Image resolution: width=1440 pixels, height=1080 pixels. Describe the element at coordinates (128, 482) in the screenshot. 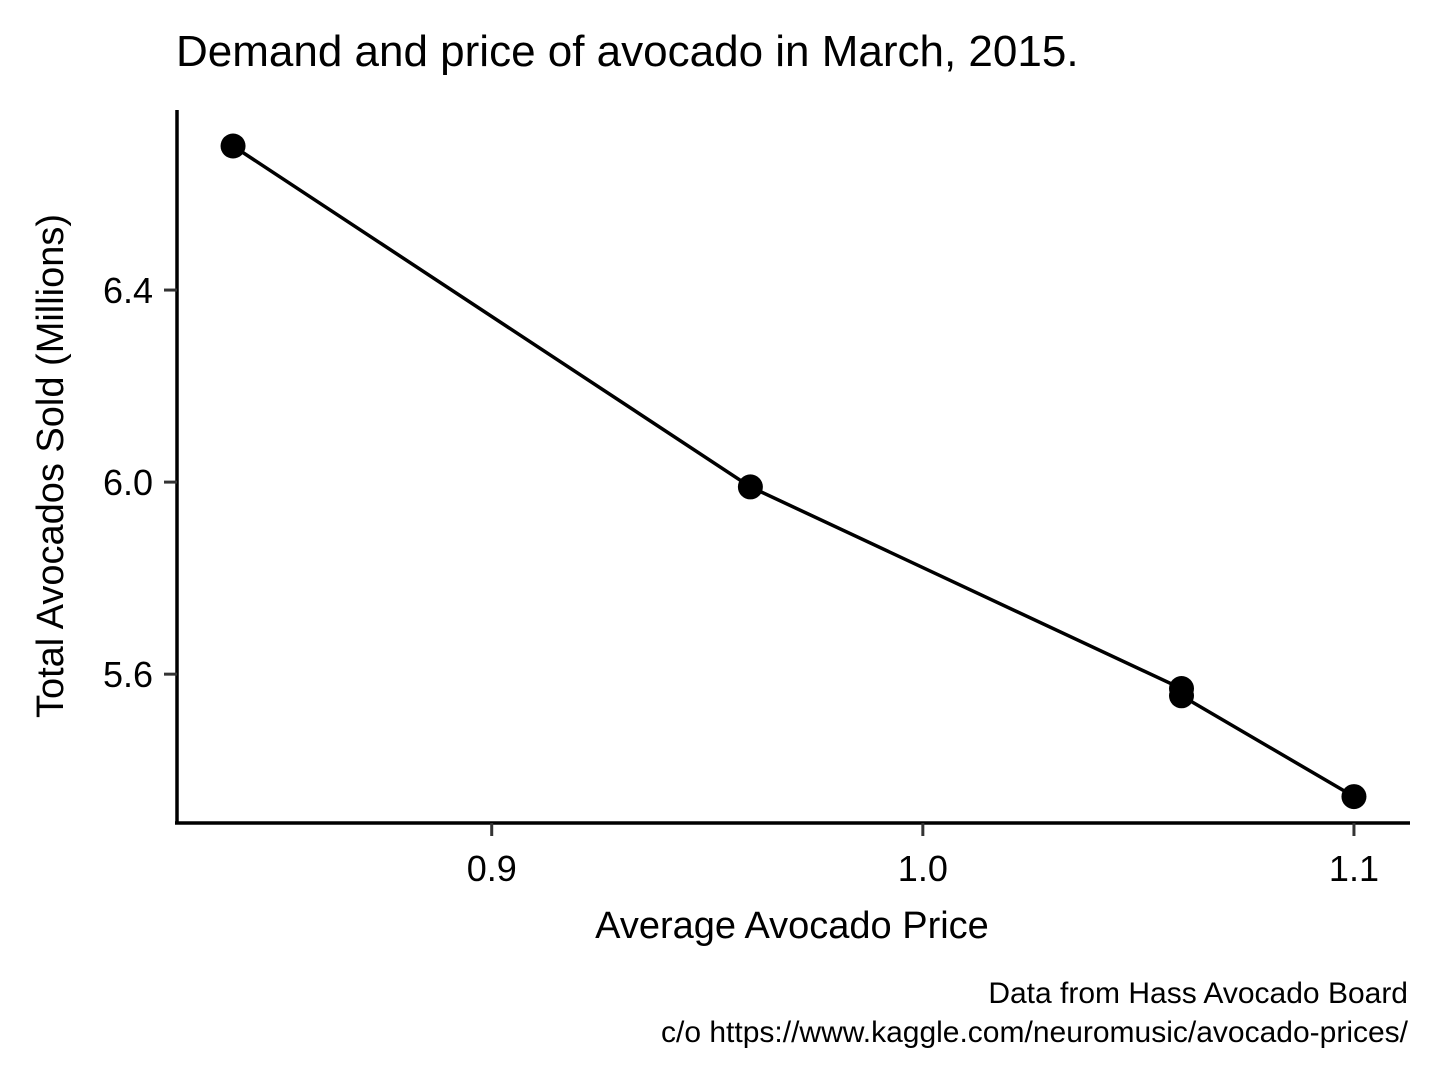

I see `y-tick-label-1: 6.0` at that location.